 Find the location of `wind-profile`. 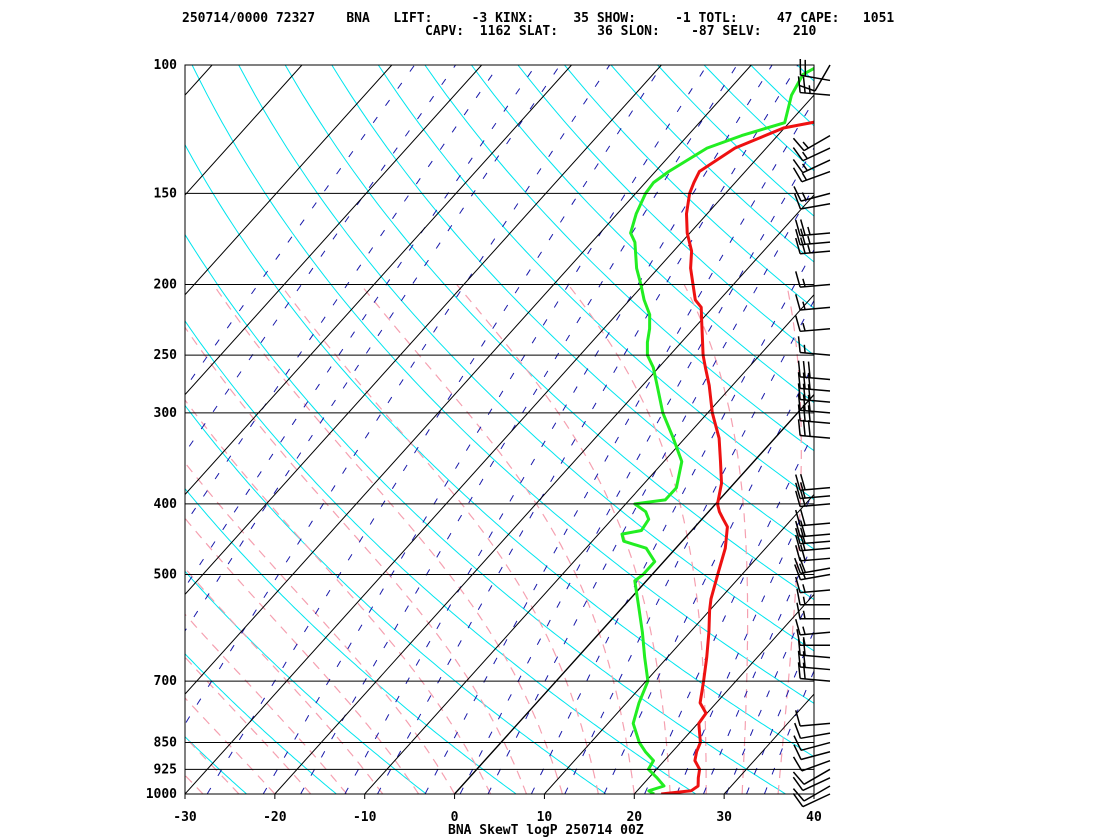

wind-profile is located at coordinates (811, 433).